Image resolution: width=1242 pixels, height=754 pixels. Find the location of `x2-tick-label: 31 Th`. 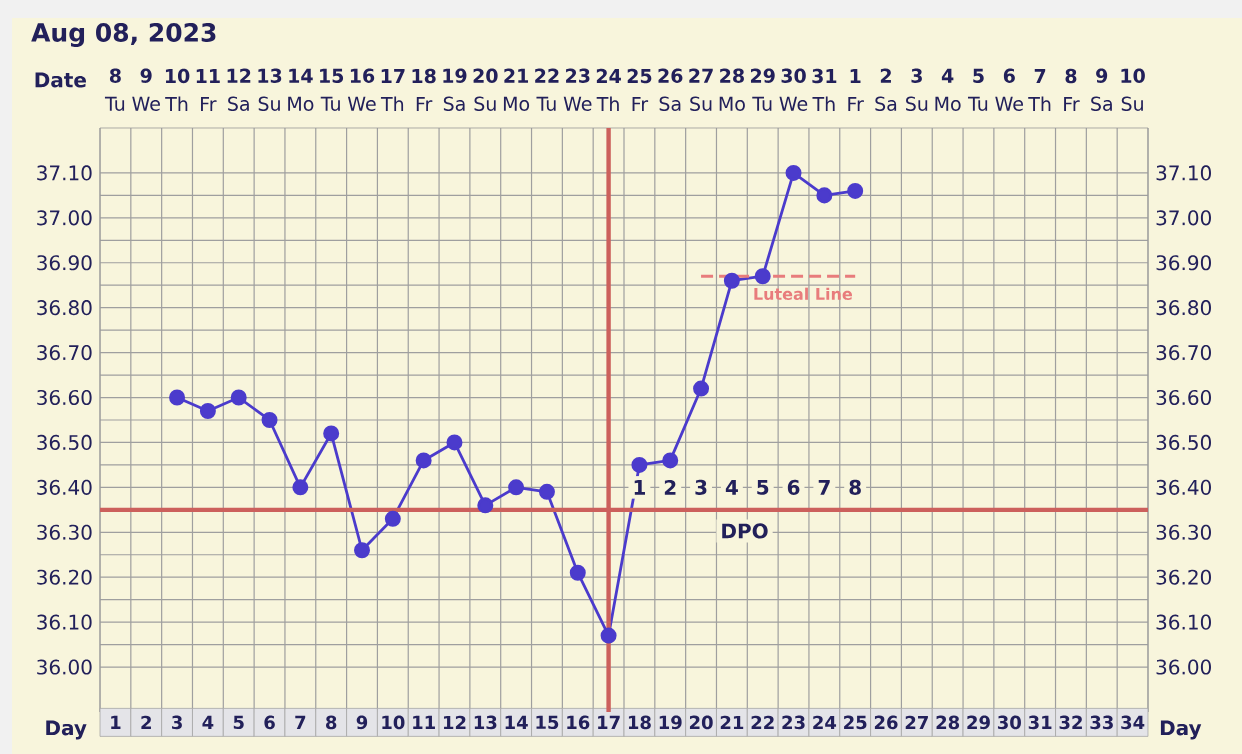

x2-tick-label: 31 Th is located at coordinates (824, 89).